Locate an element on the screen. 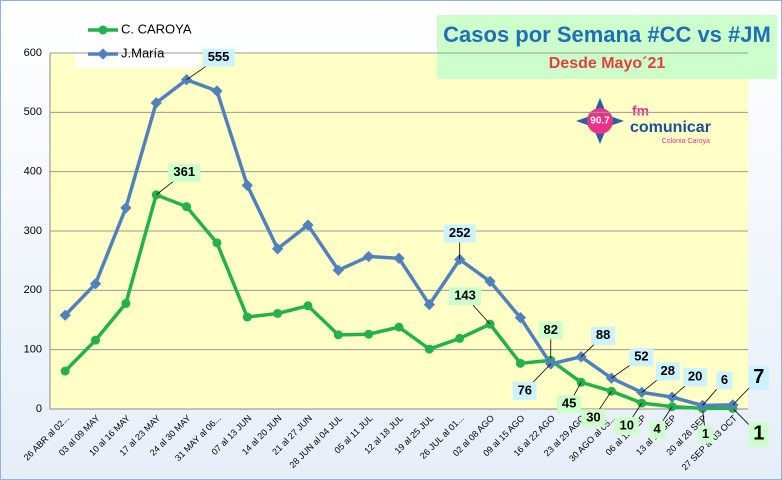  y-tick-label: 200 is located at coordinates (33, 290).